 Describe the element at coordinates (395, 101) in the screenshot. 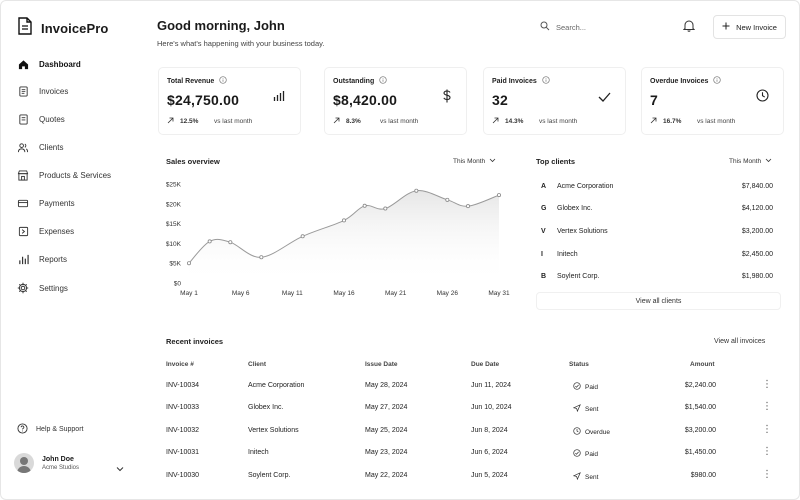

I see `stat-card-outstanding: Outstanding $8,420.00 8.3% vs last month` at that location.